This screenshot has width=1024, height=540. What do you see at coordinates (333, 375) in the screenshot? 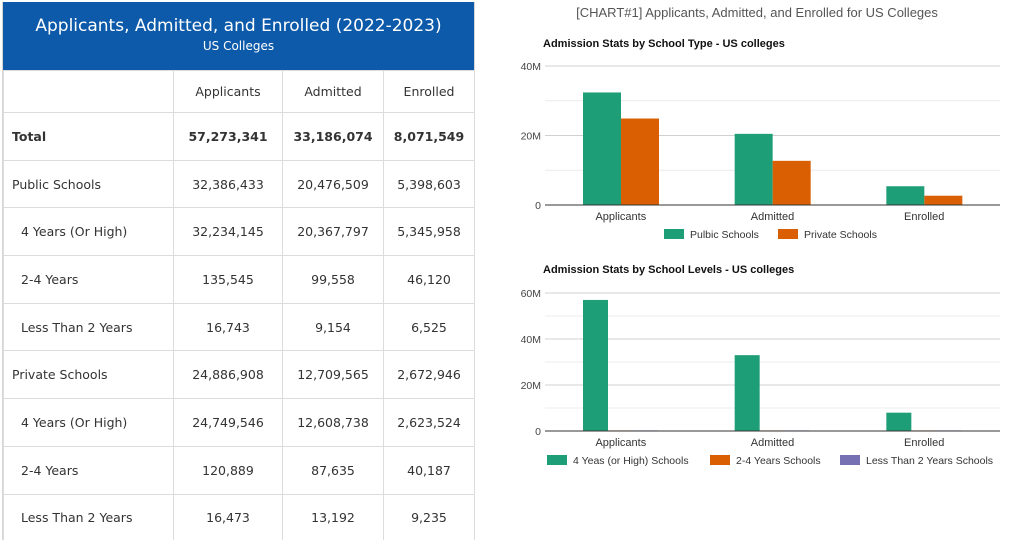
I see `cell-admitted: 12,709,565` at bounding box center [333, 375].